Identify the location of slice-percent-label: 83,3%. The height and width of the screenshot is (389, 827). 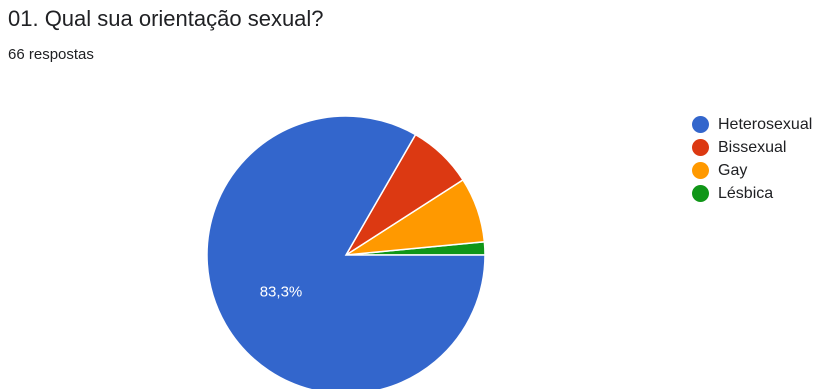
(281, 291).